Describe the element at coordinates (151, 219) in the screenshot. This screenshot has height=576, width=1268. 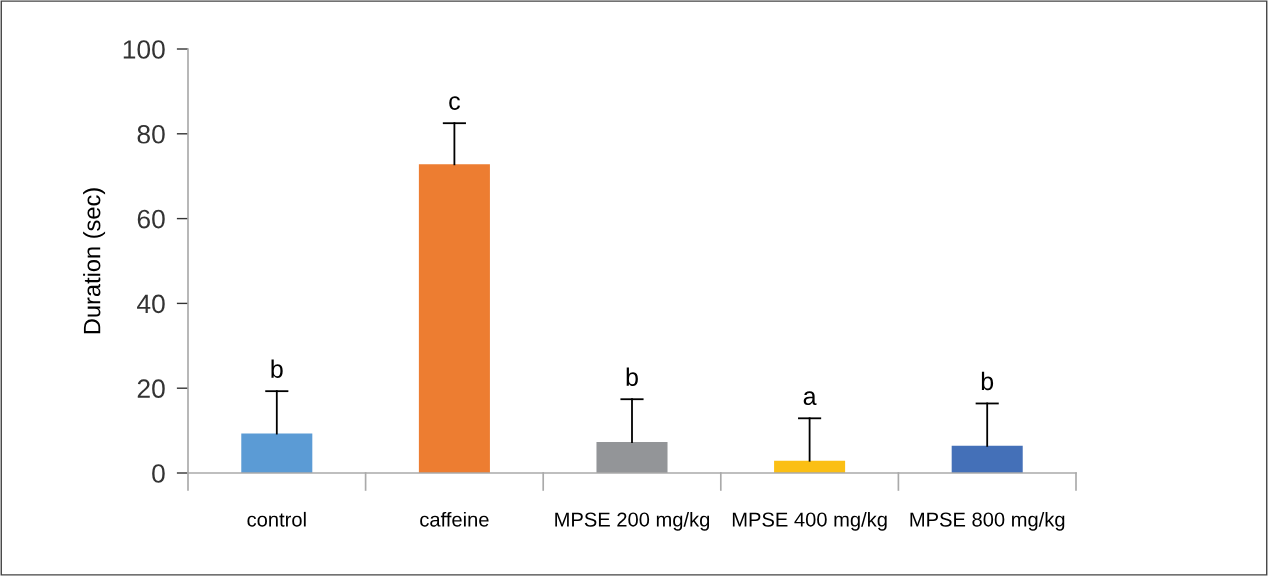
I see `y-tick-label: 60` at that location.